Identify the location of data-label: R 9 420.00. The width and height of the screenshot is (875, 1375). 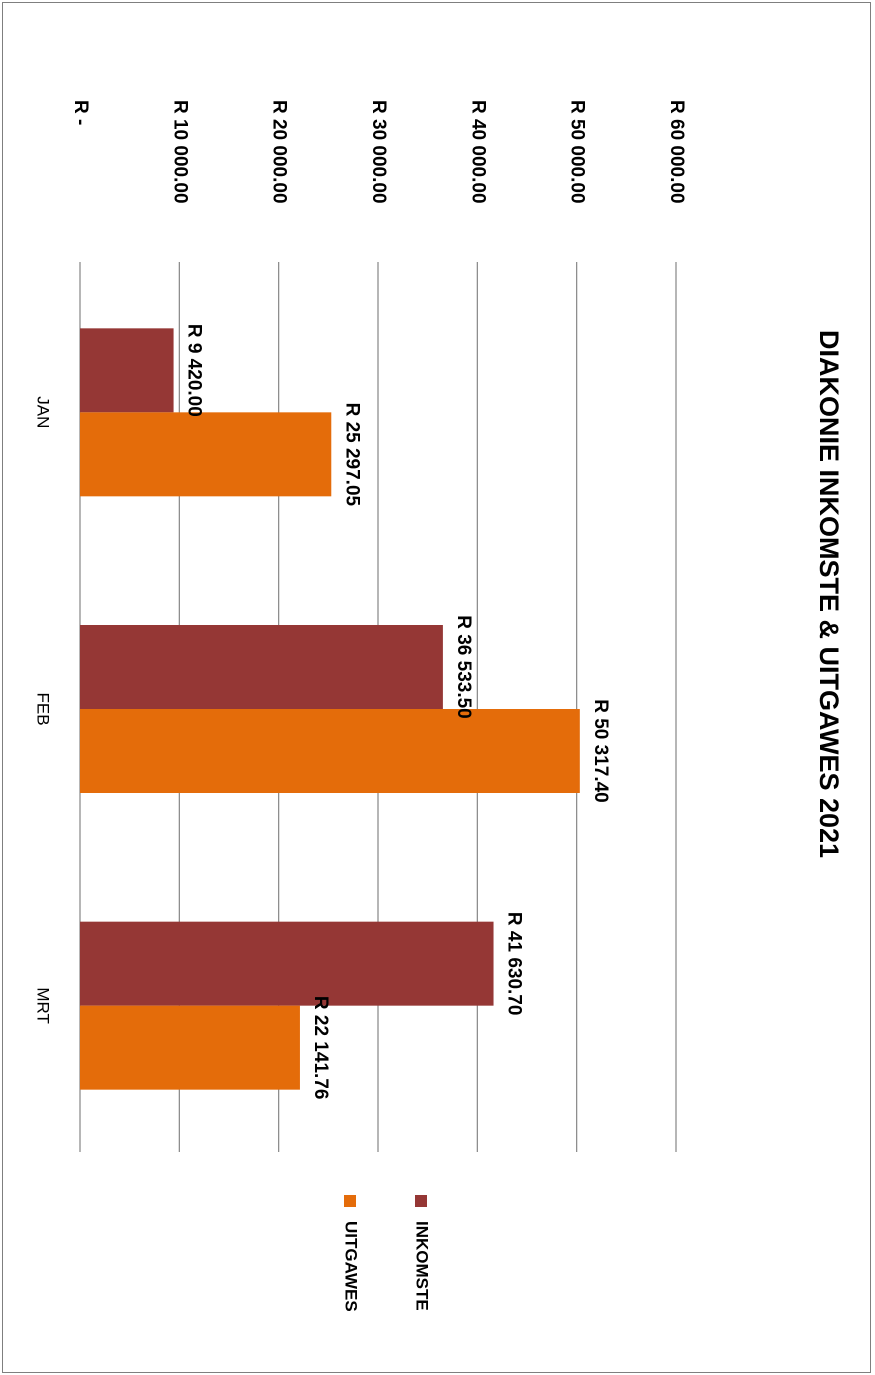
(194, 370).